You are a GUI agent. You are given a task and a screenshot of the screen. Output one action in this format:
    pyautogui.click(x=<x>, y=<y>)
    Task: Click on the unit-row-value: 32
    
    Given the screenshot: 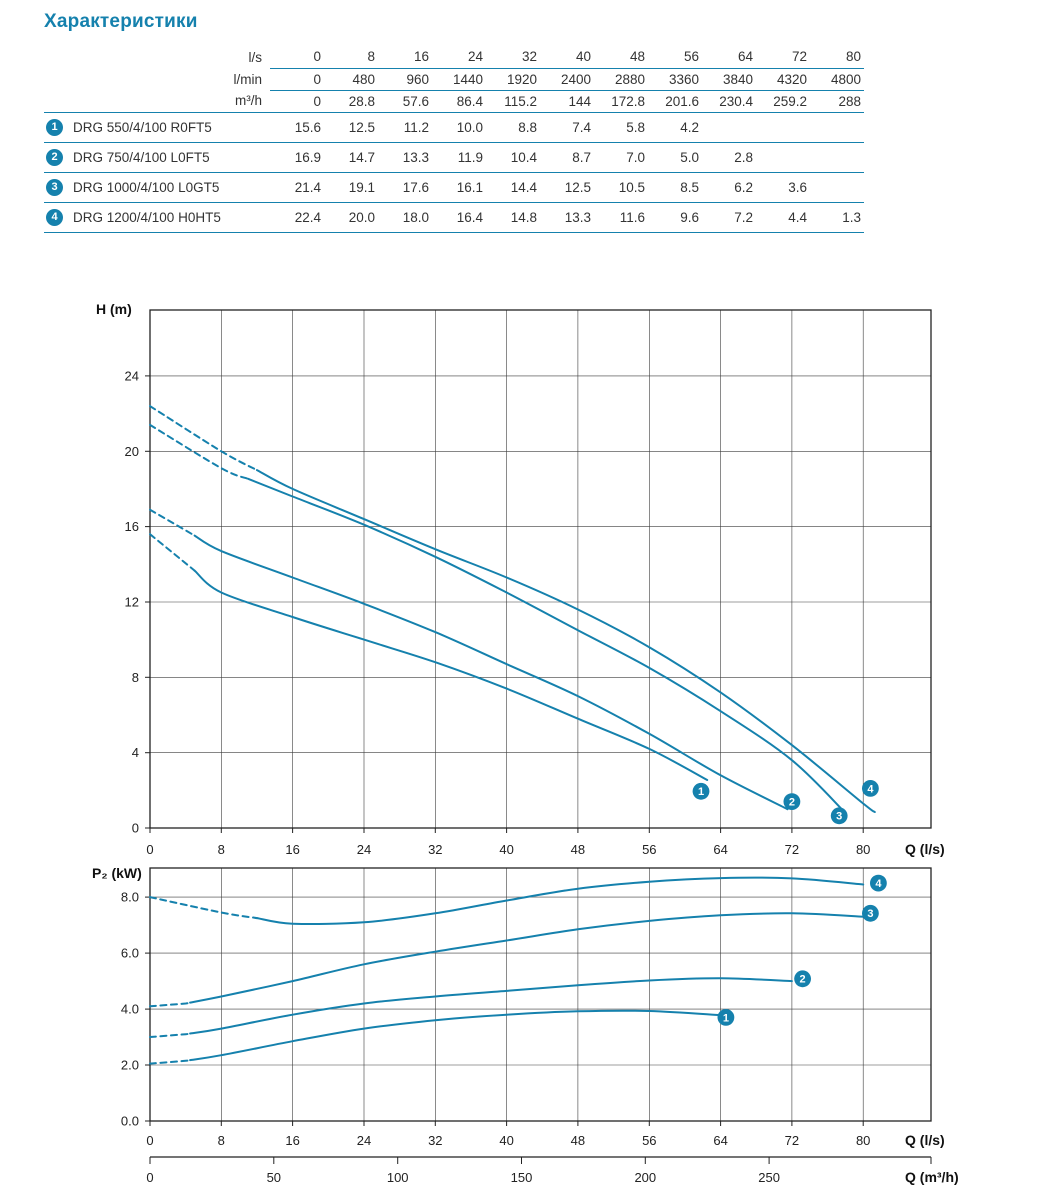 What is the action you would take?
    pyautogui.click(x=513, y=57)
    